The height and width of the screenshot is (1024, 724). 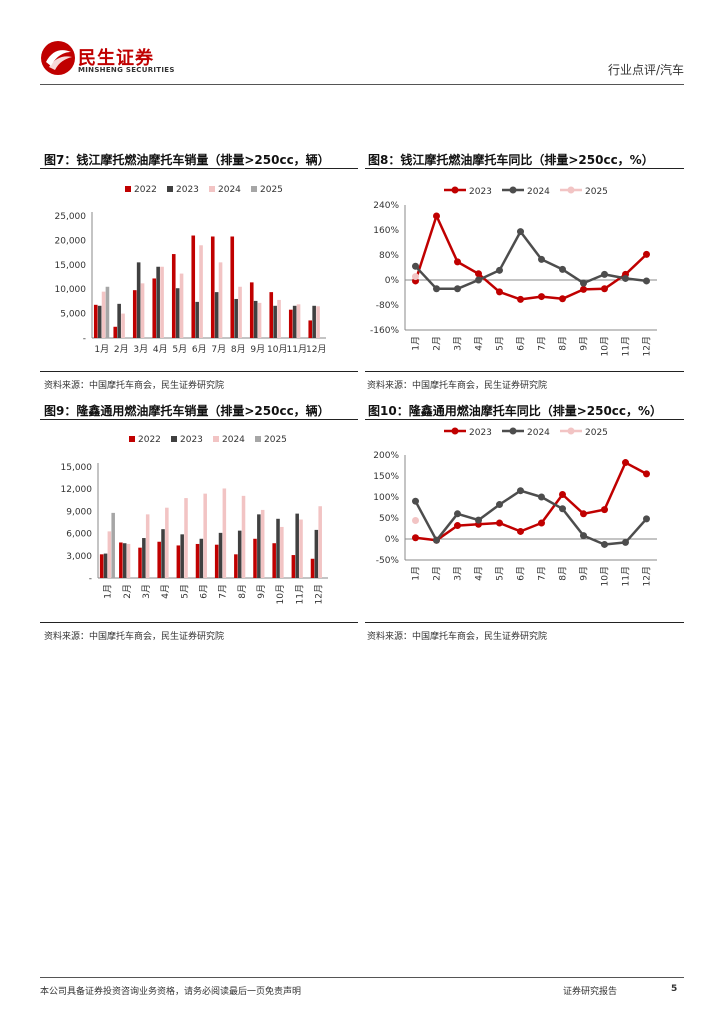 What do you see at coordinates (277, 349) in the screenshot?
I see `fig7-x-tick-label: 10月` at bounding box center [277, 349].